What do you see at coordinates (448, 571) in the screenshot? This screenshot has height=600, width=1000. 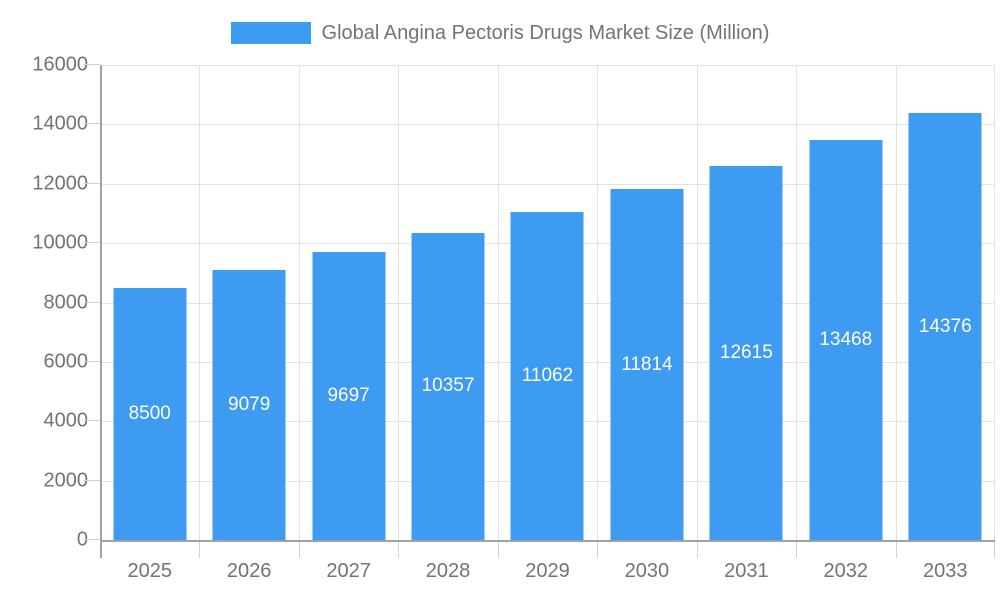 I see `x-tick-label: 2028` at bounding box center [448, 571].